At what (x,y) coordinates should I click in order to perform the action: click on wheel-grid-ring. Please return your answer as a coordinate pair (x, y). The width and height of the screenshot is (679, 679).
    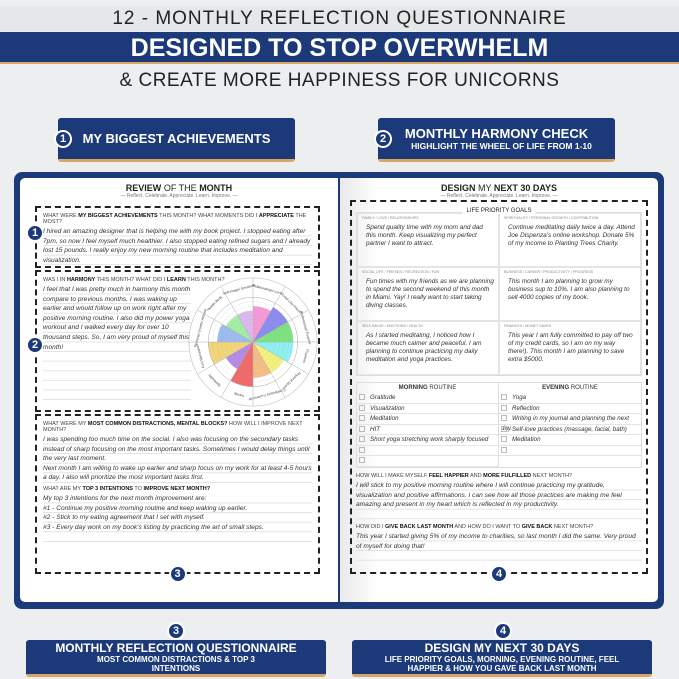
    Looking at the image, I should click on (253, 342).